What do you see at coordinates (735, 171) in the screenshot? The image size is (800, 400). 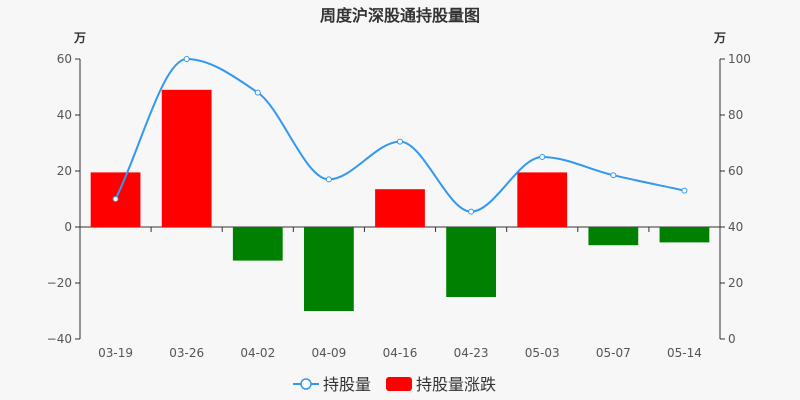 I see `right-axis-tick-label: 60` at bounding box center [735, 171].